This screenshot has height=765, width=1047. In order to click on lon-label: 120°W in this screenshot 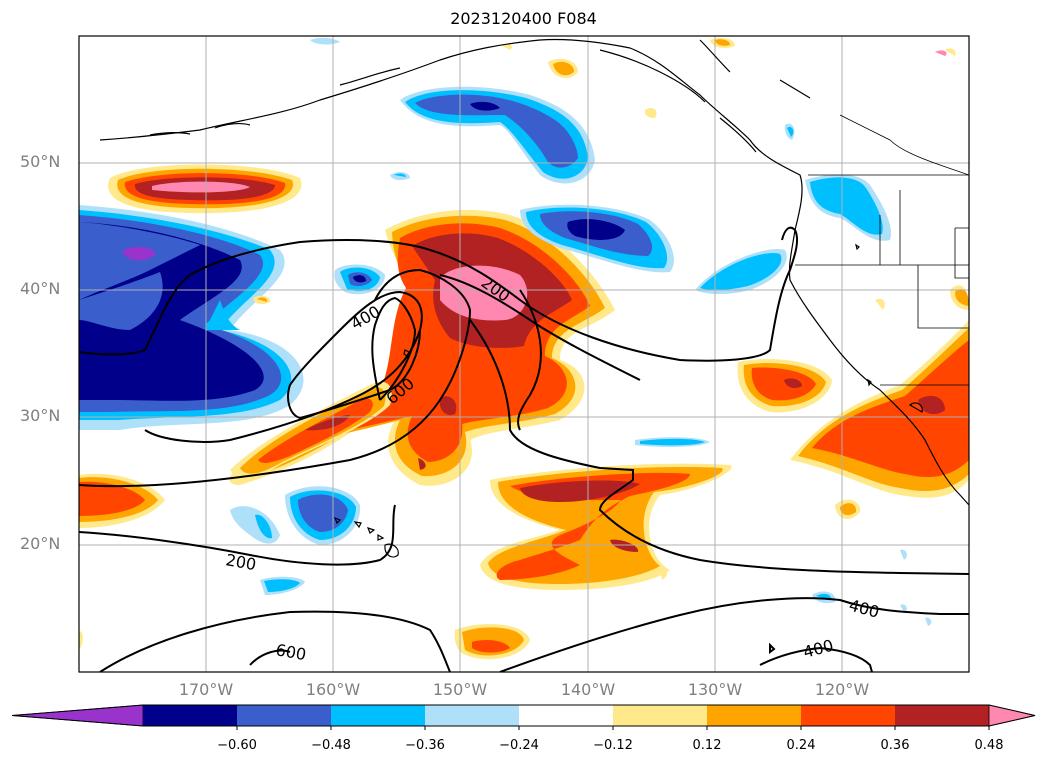, I will do `click(842, 689)`.